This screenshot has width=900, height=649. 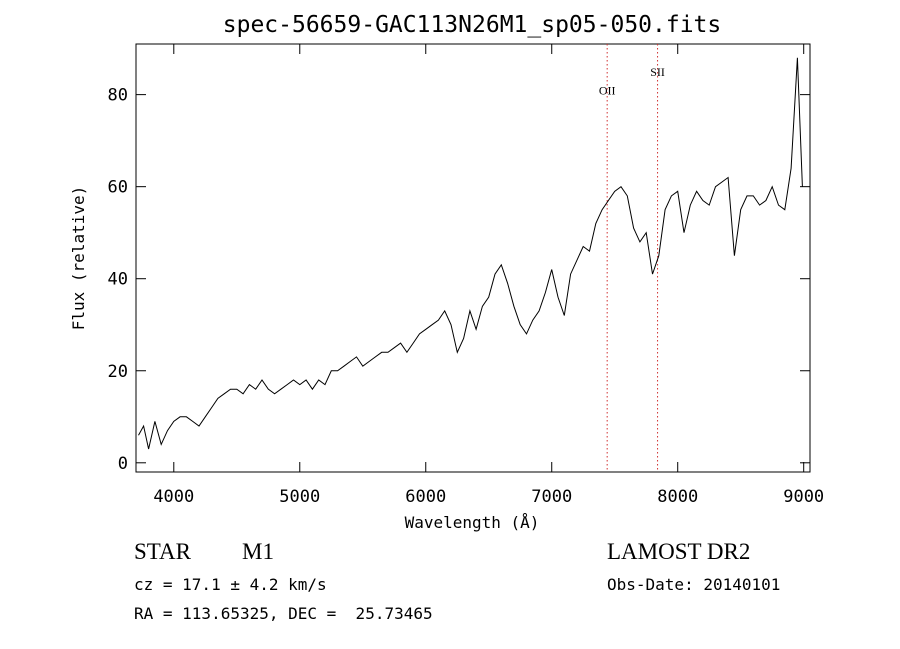 What do you see at coordinates (78, 258) in the screenshot?
I see `y-axis-label: Flux (relative)` at bounding box center [78, 258].